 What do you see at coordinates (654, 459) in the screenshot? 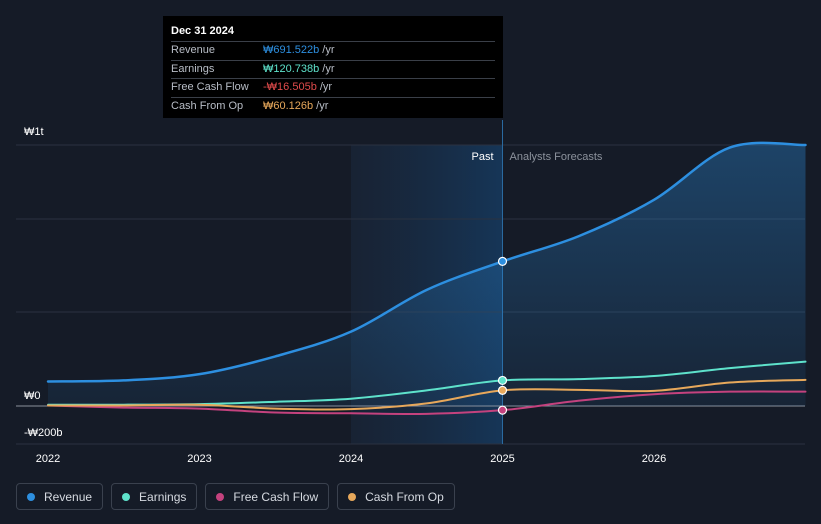
I see `x-axis-tick-label: 2026` at bounding box center [654, 459].